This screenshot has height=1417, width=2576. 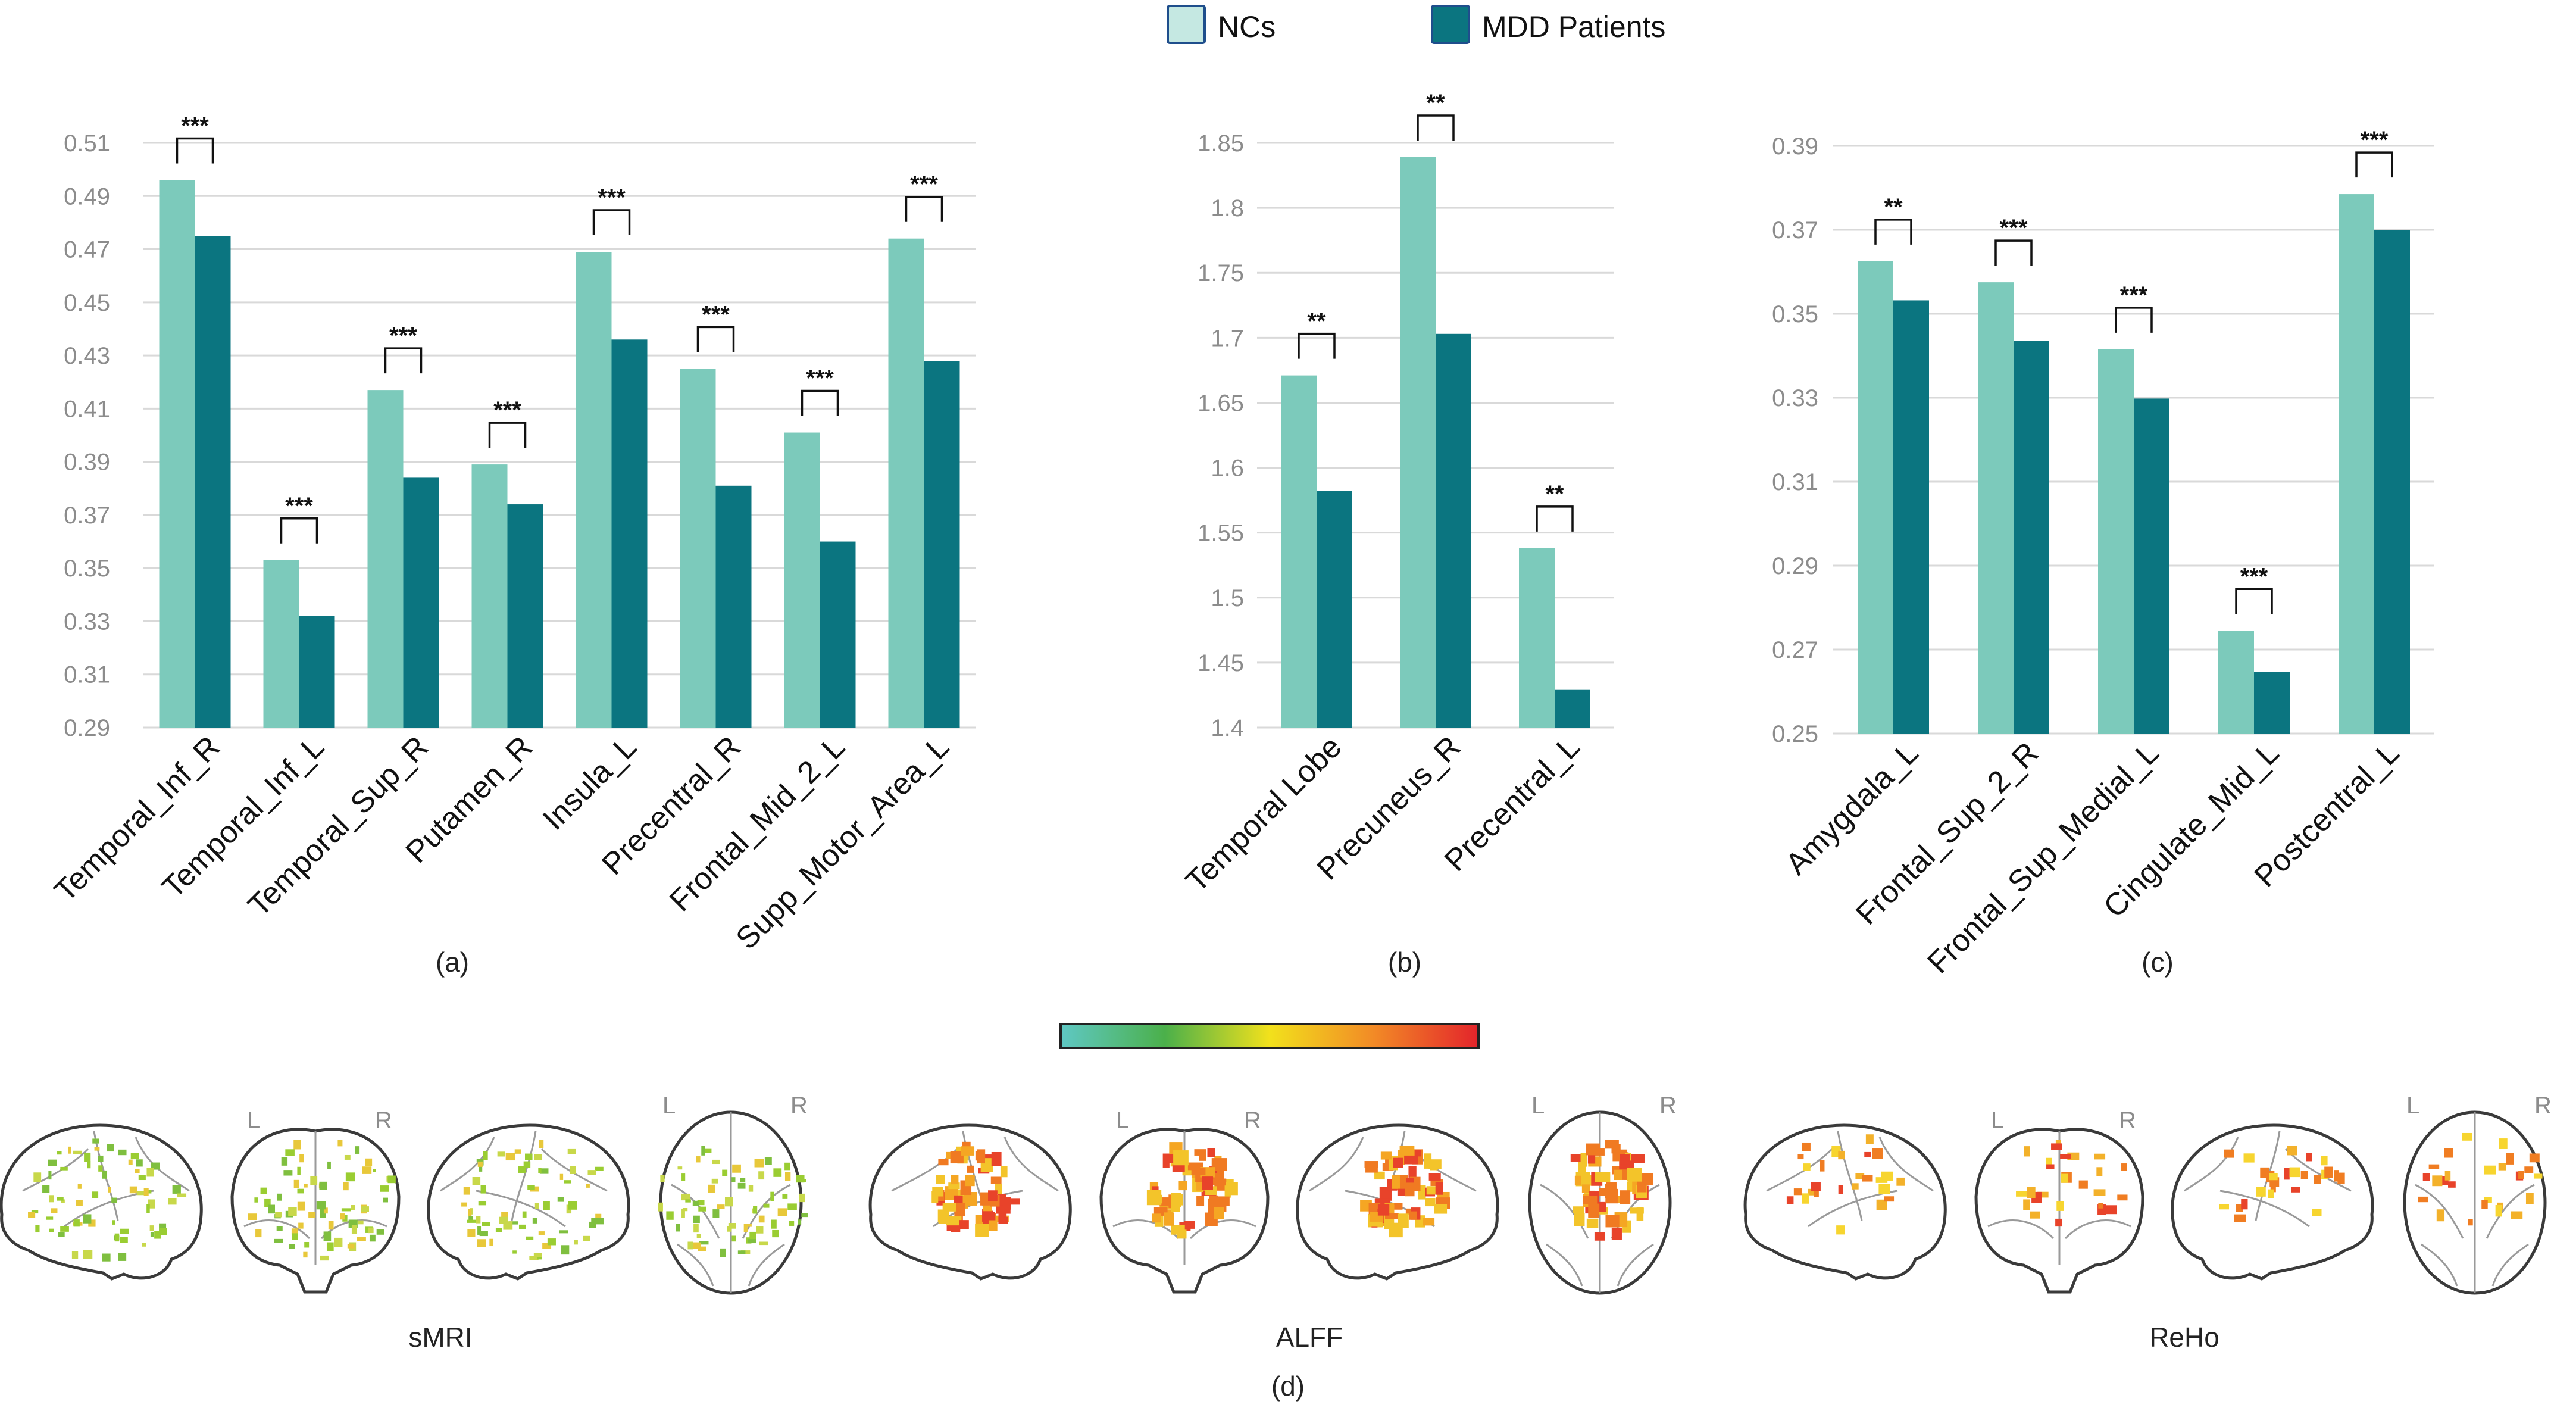 I want to click on orientation-label-right: R, so click(x=2543, y=1106).